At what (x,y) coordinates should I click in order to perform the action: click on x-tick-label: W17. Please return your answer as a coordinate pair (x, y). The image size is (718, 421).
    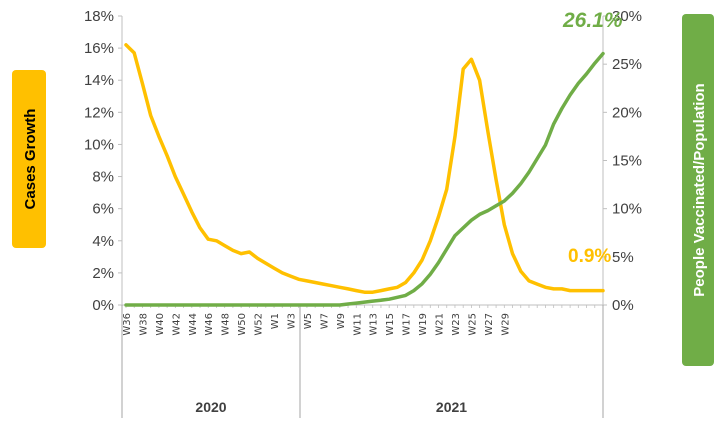
    Looking at the image, I should click on (407, 324).